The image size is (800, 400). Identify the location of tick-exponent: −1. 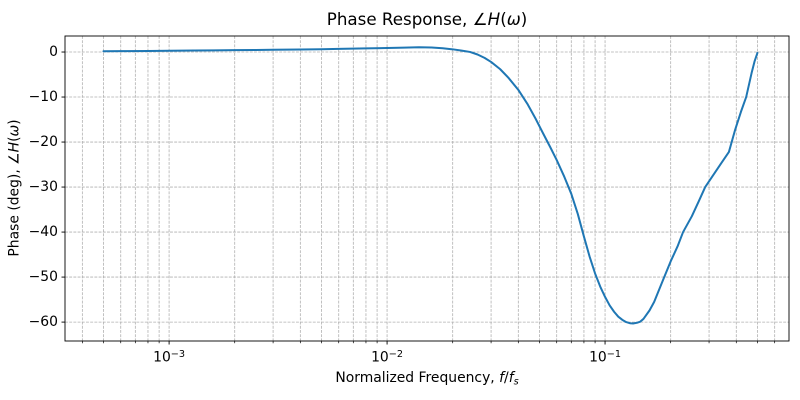
(614, 354).